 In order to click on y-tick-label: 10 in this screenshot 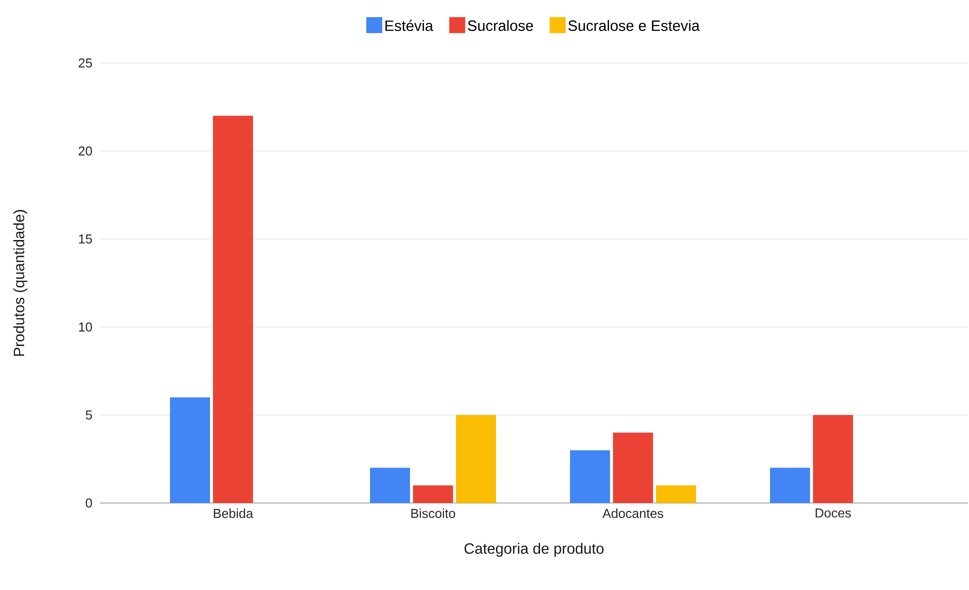, I will do `click(85, 327)`.